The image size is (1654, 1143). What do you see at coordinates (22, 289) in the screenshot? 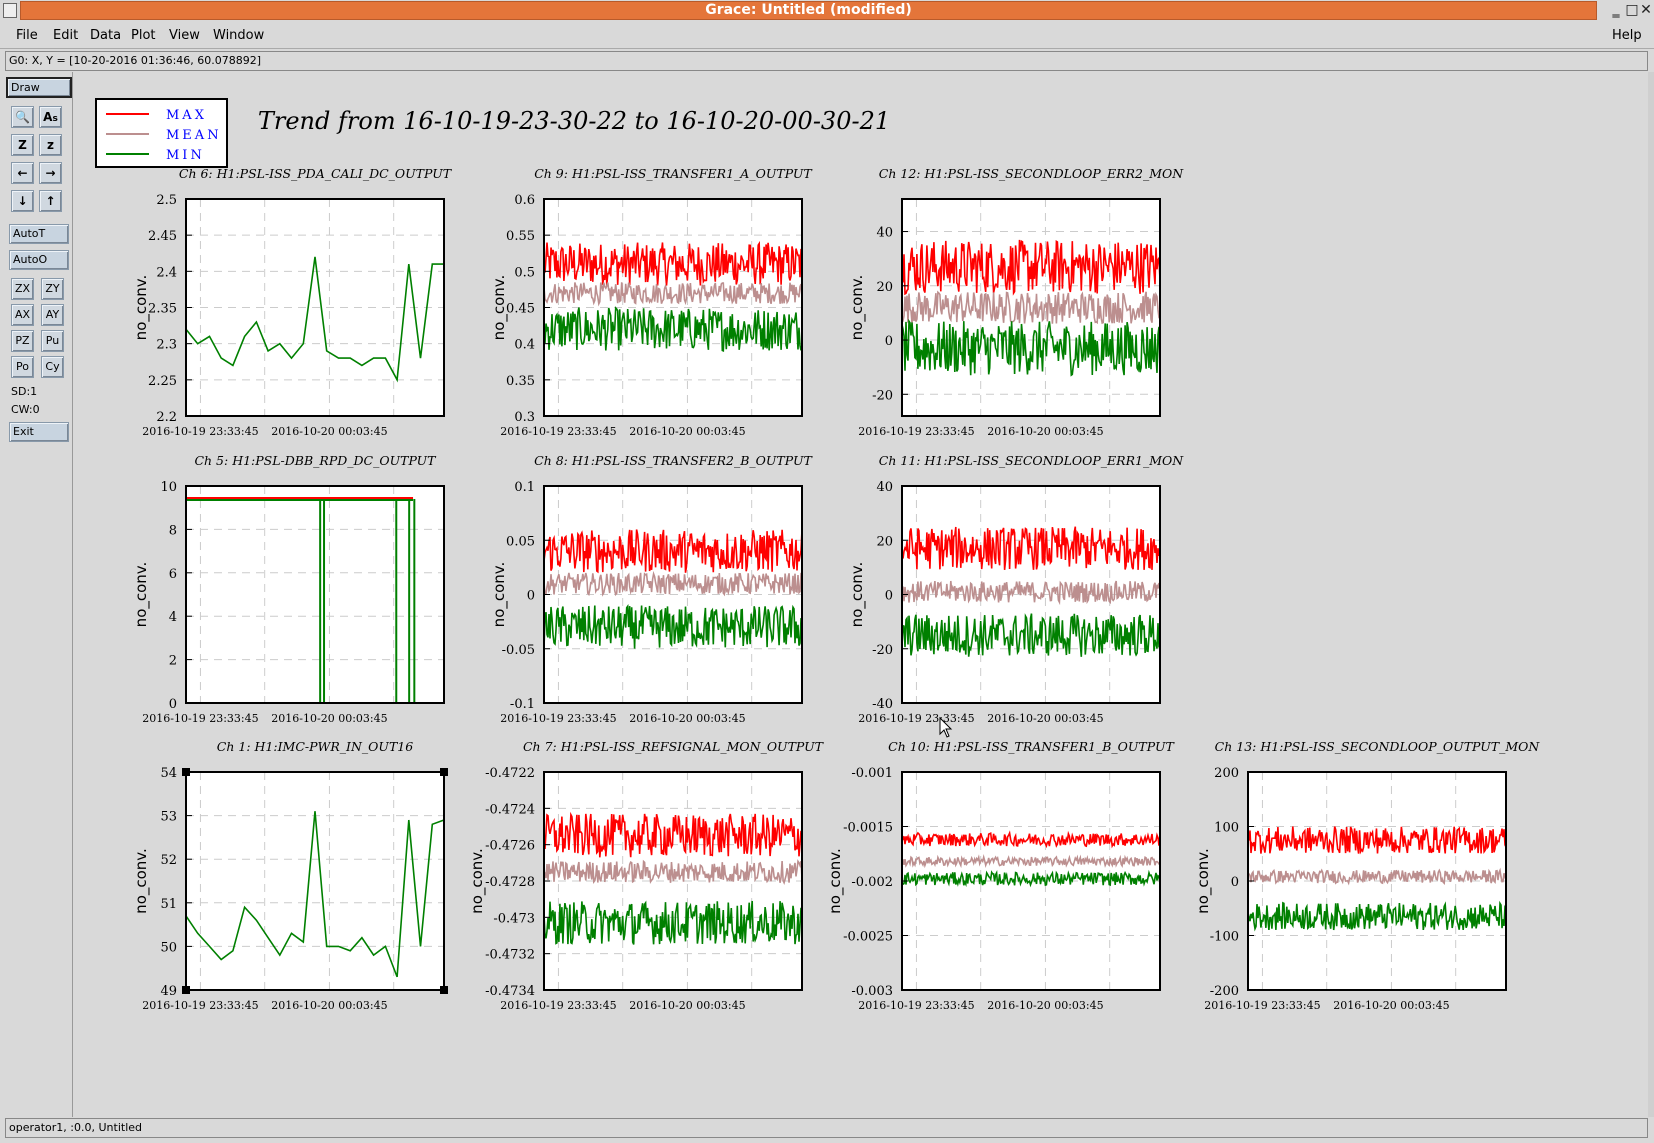
I see `zx-button: ZX` at bounding box center [22, 289].